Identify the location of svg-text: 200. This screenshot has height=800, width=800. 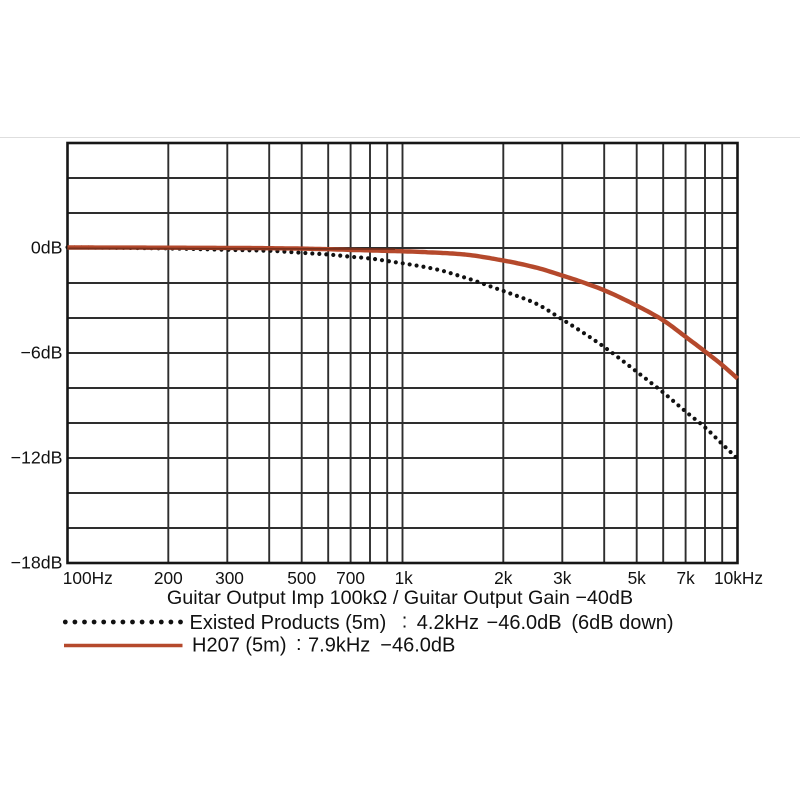
(168, 578).